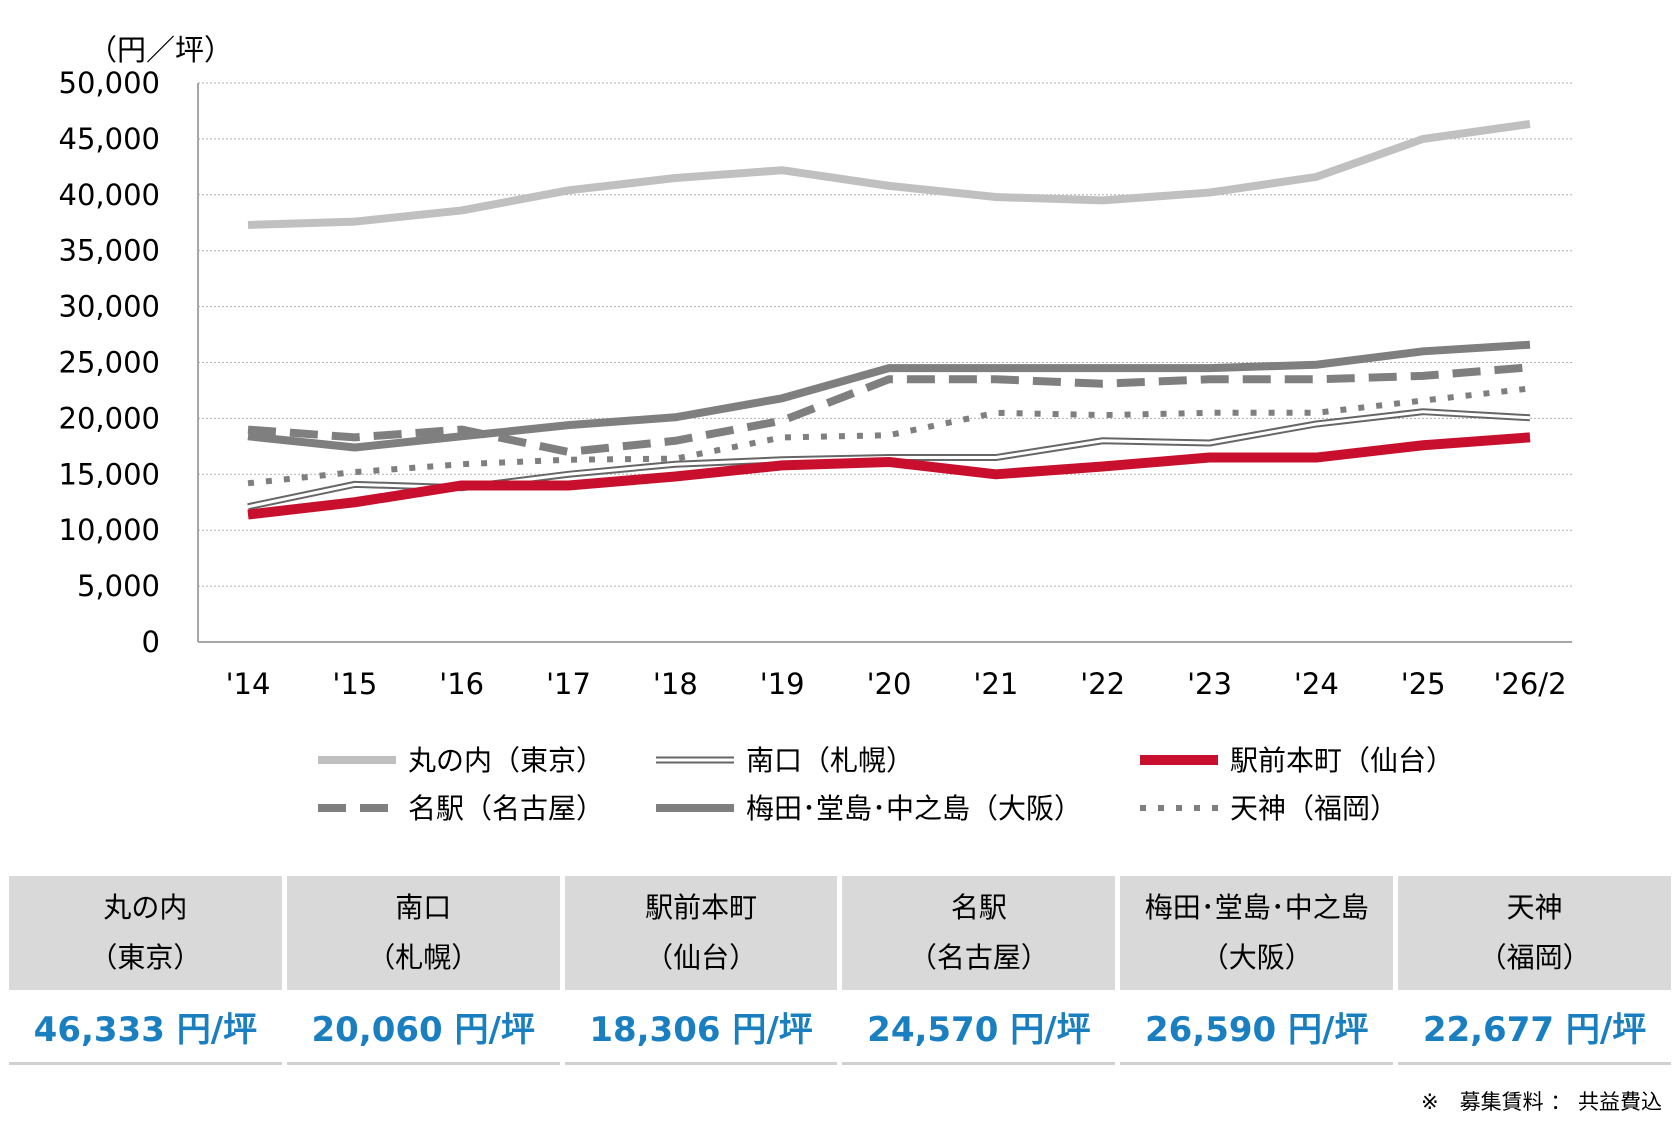 Image resolution: width=1680 pixels, height=1148 pixels. What do you see at coordinates (978, 957) in the screenshot?
I see `summary-region: （名古屋）` at bounding box center [978, 957].